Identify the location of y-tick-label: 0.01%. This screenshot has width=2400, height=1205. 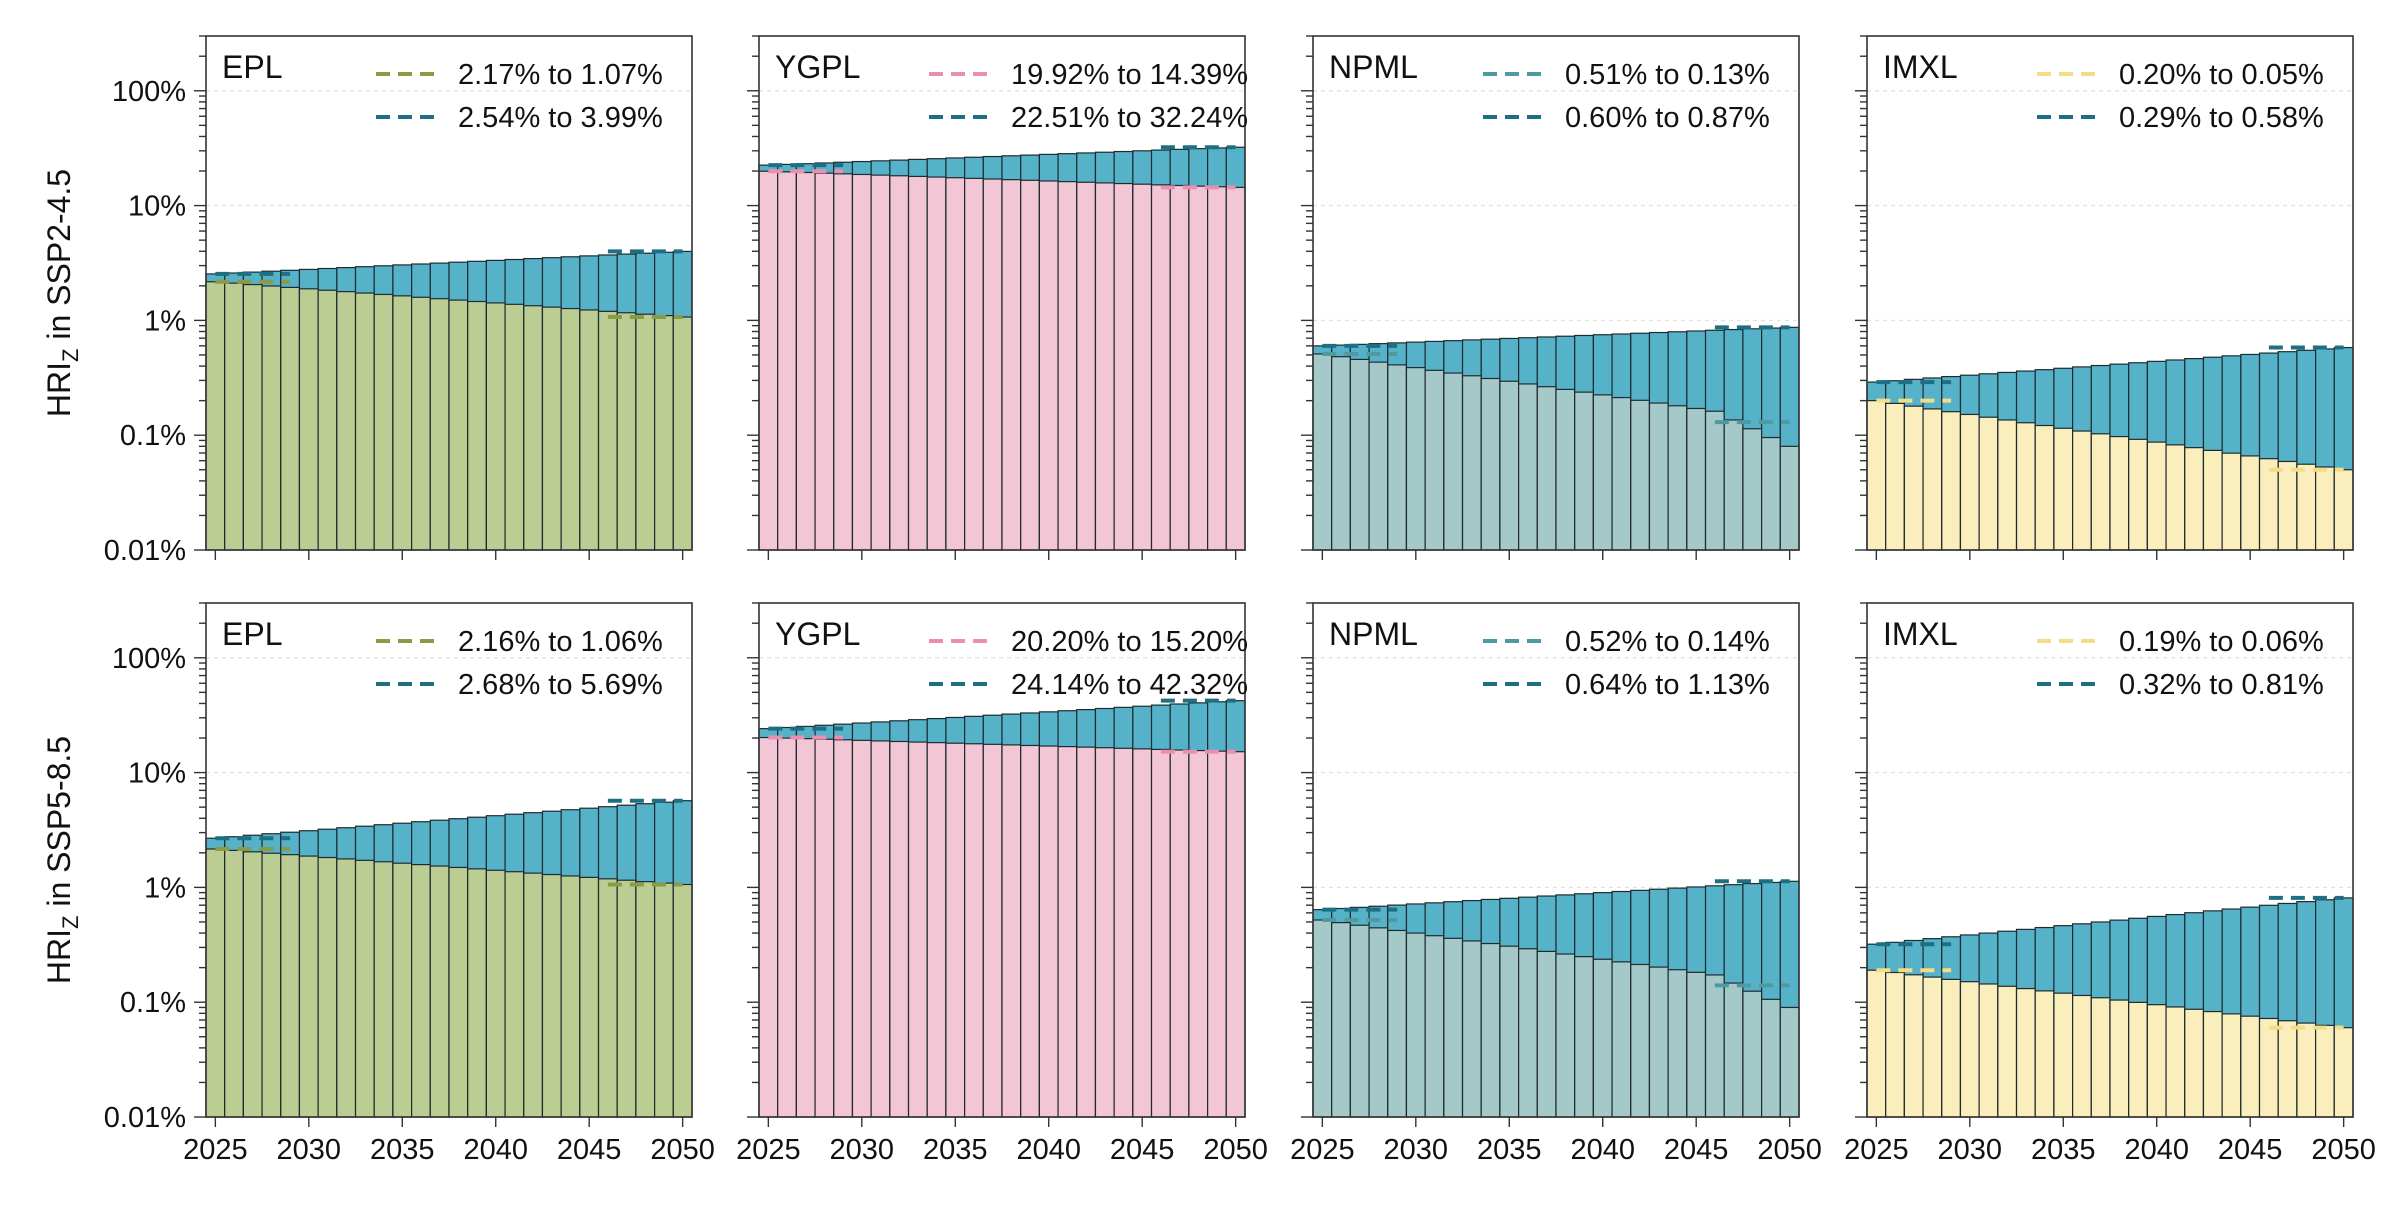
(145, 551).